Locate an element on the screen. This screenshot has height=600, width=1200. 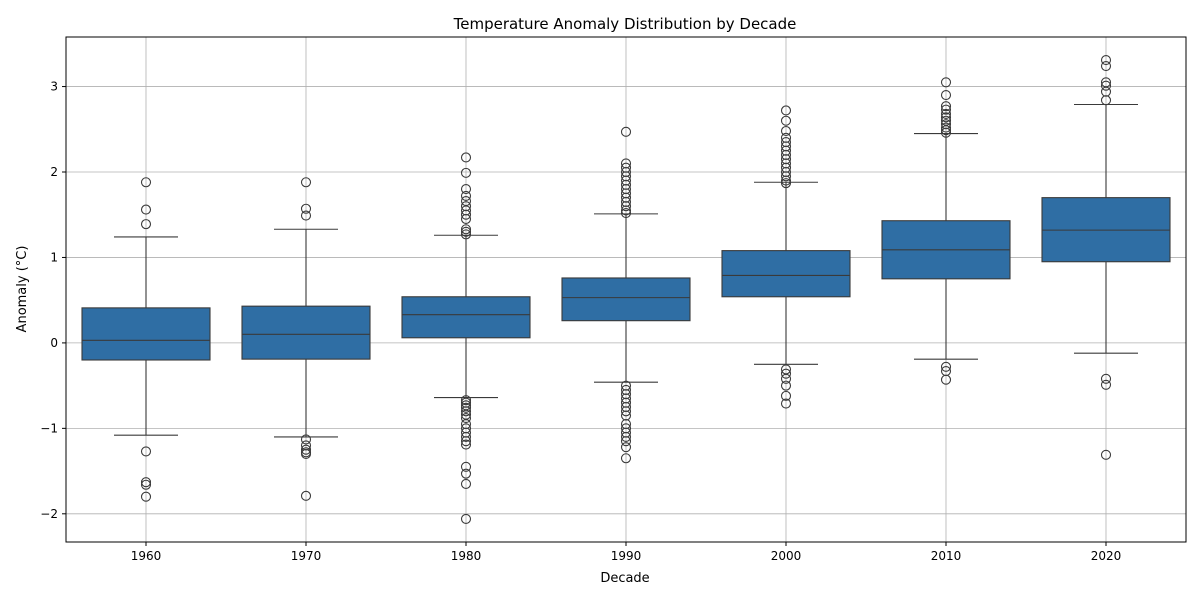
y-tick-label: −1 is located at coordinates (49, 428).